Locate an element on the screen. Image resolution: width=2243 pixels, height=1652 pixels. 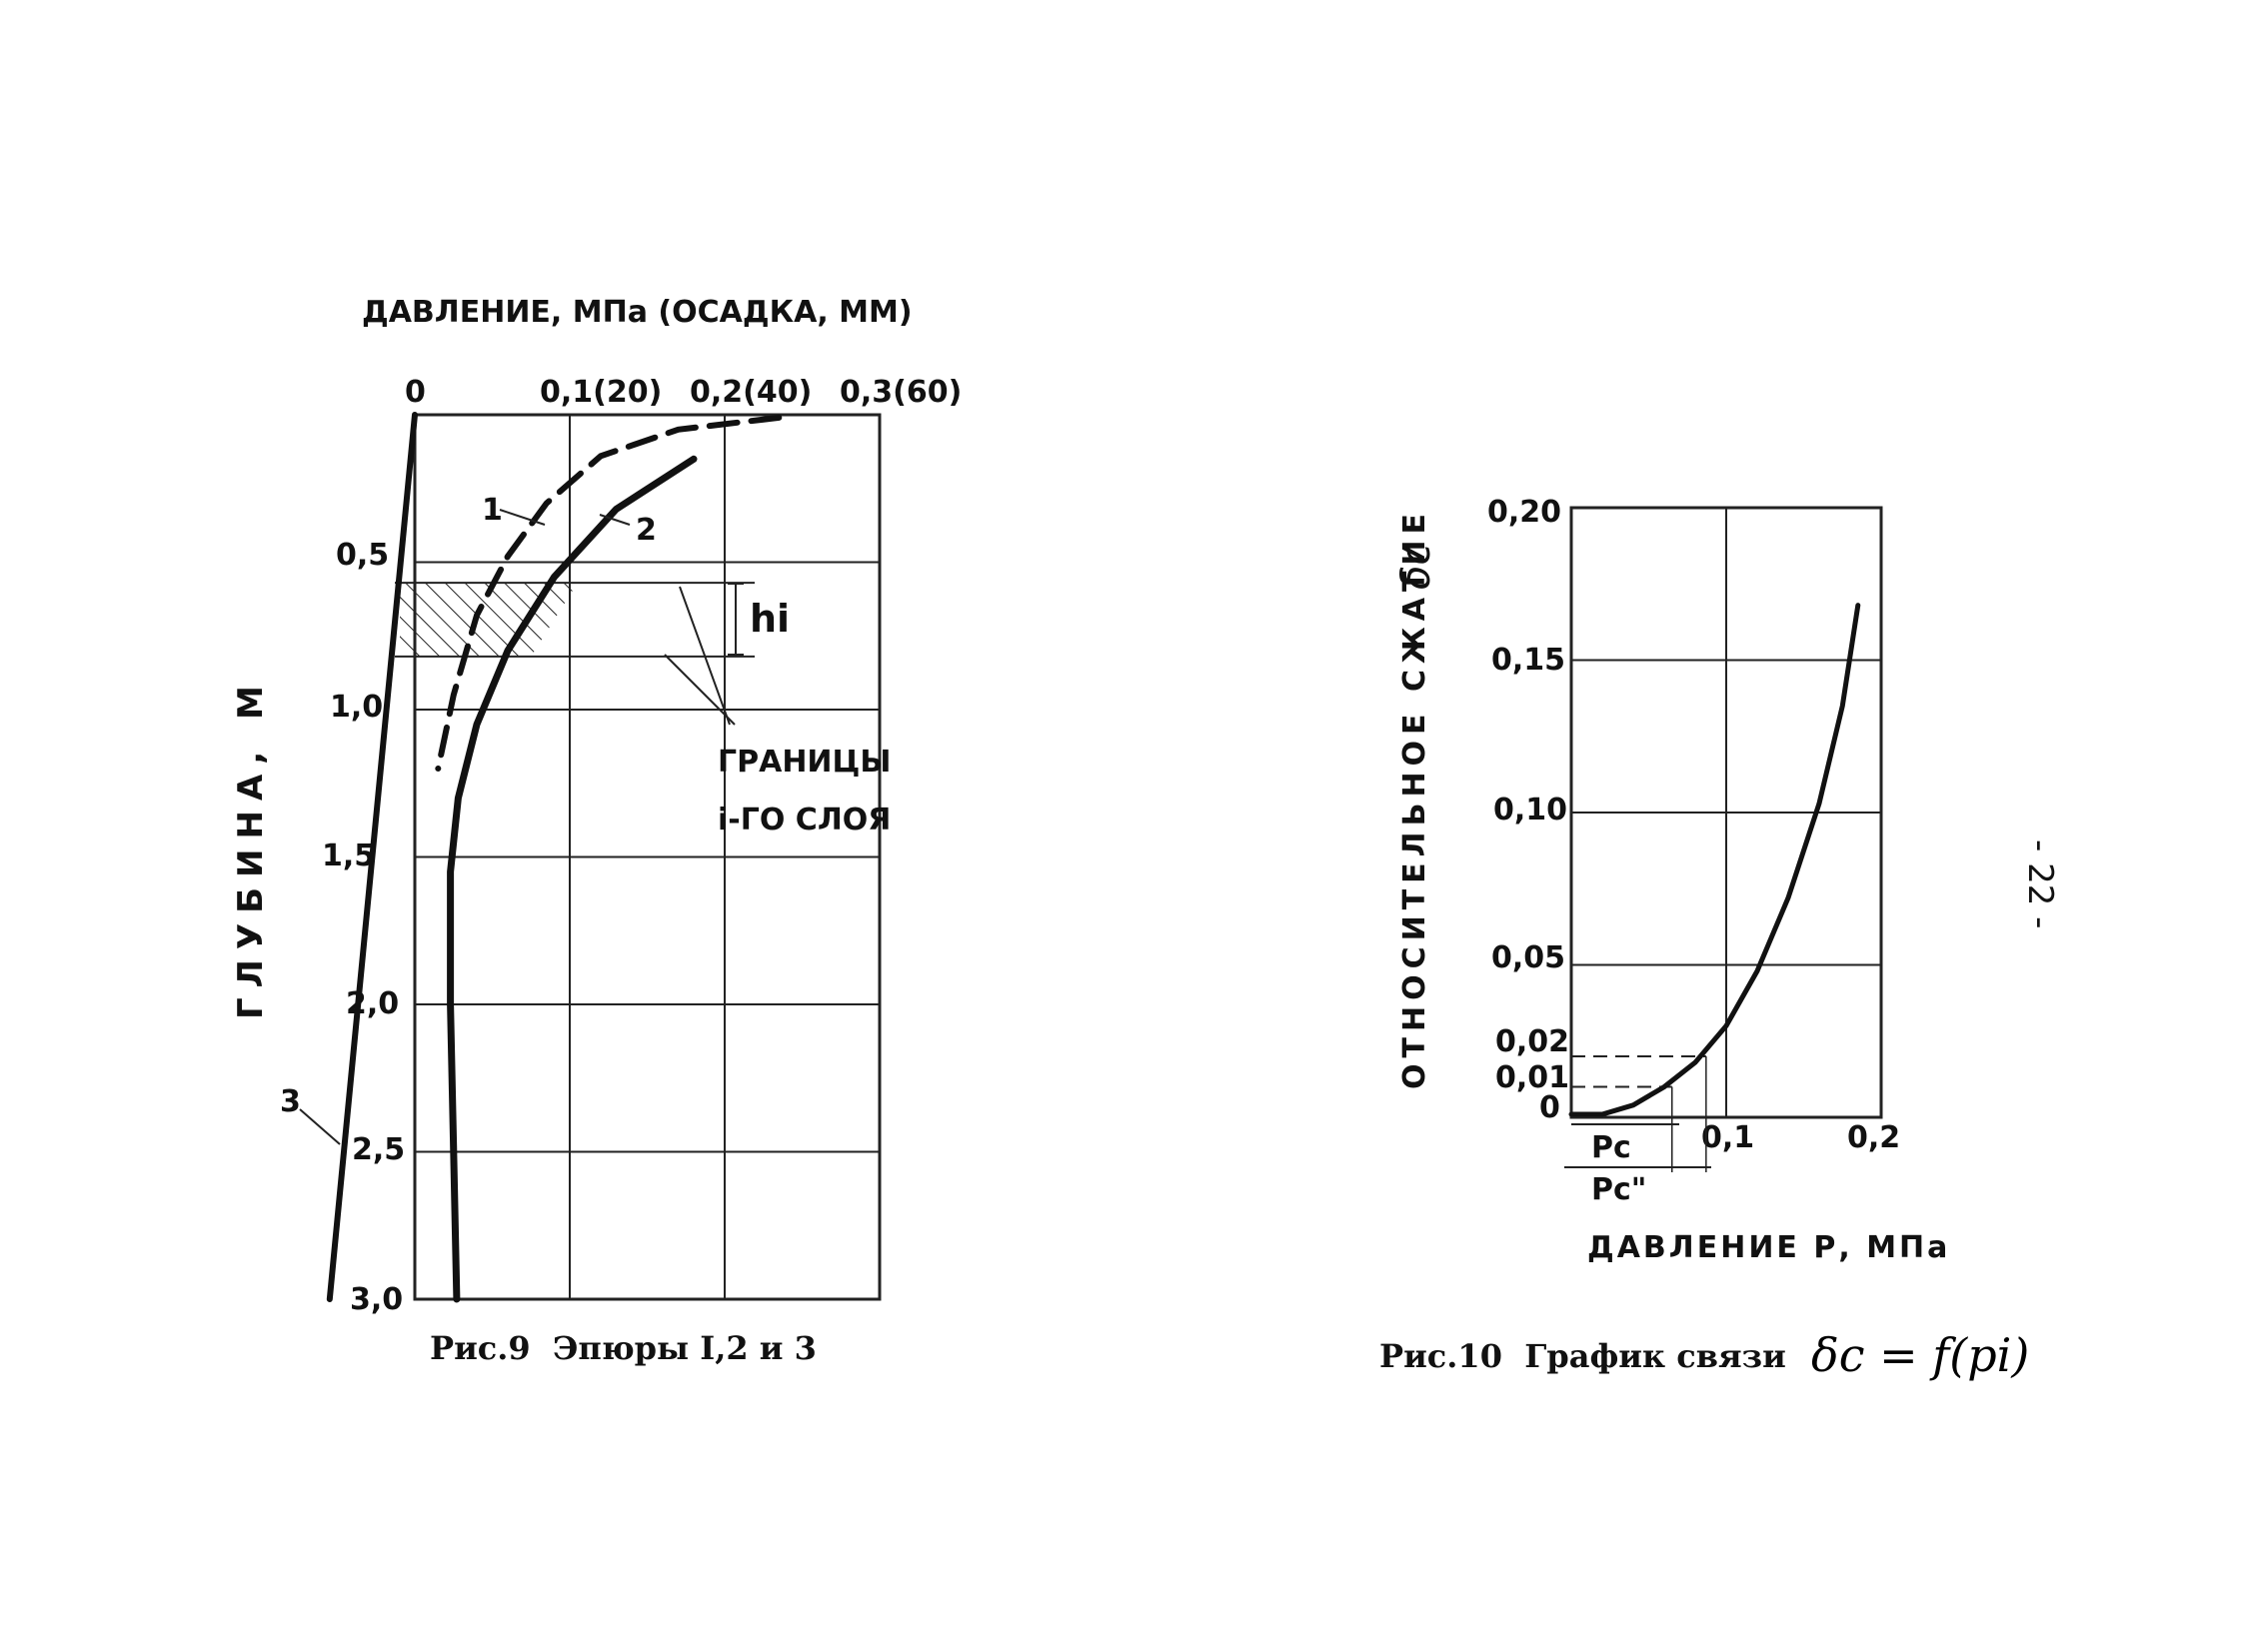
fig9-curve-3-label: 3 is located at coordinates (290, 1101).